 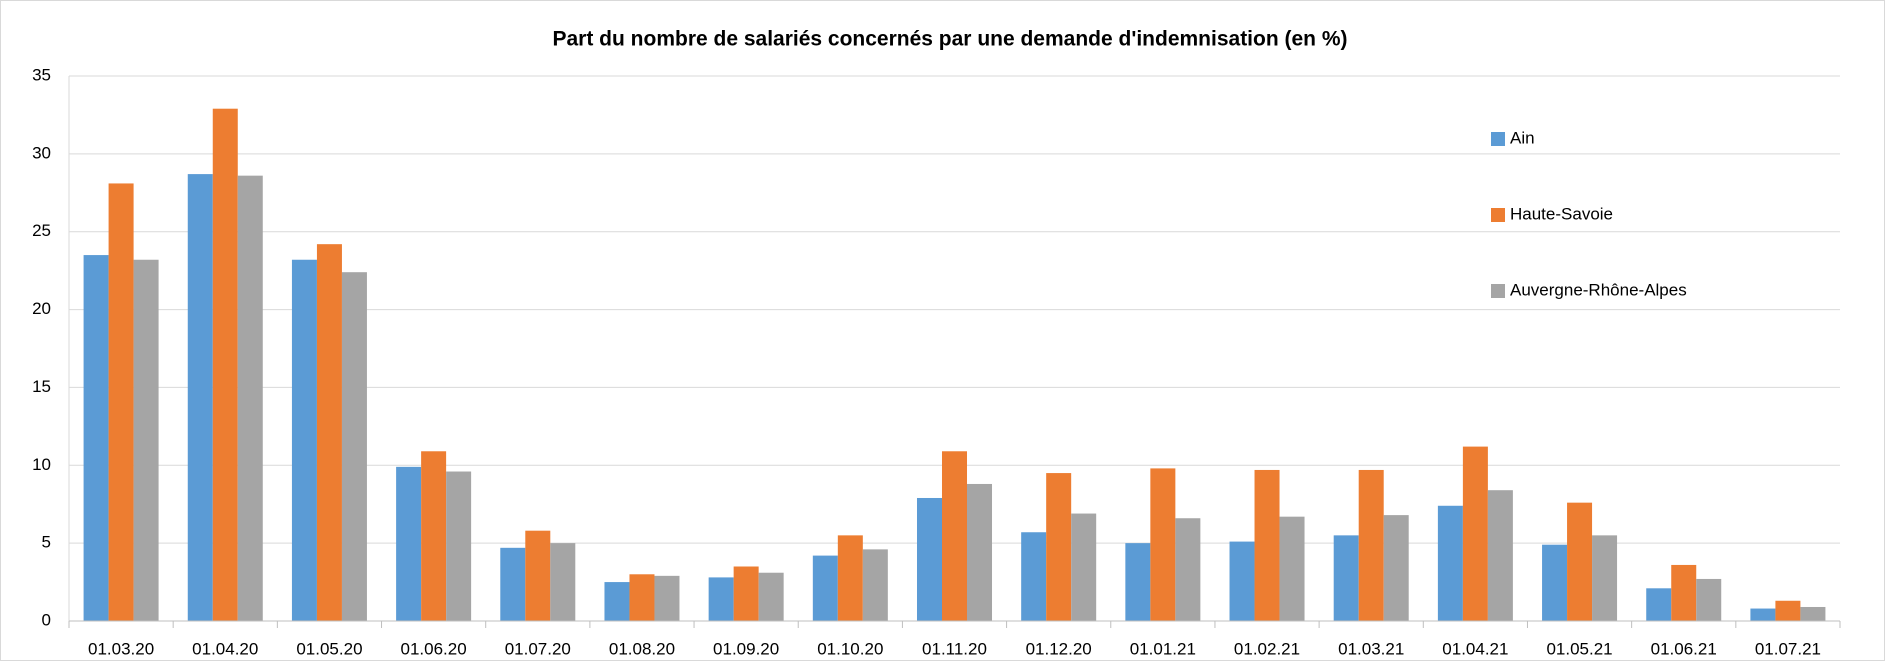 What do you see at coordinates (41, 230) in the screenshot?
I see `y-tick-label: 25` at bounding box center [41, 230].